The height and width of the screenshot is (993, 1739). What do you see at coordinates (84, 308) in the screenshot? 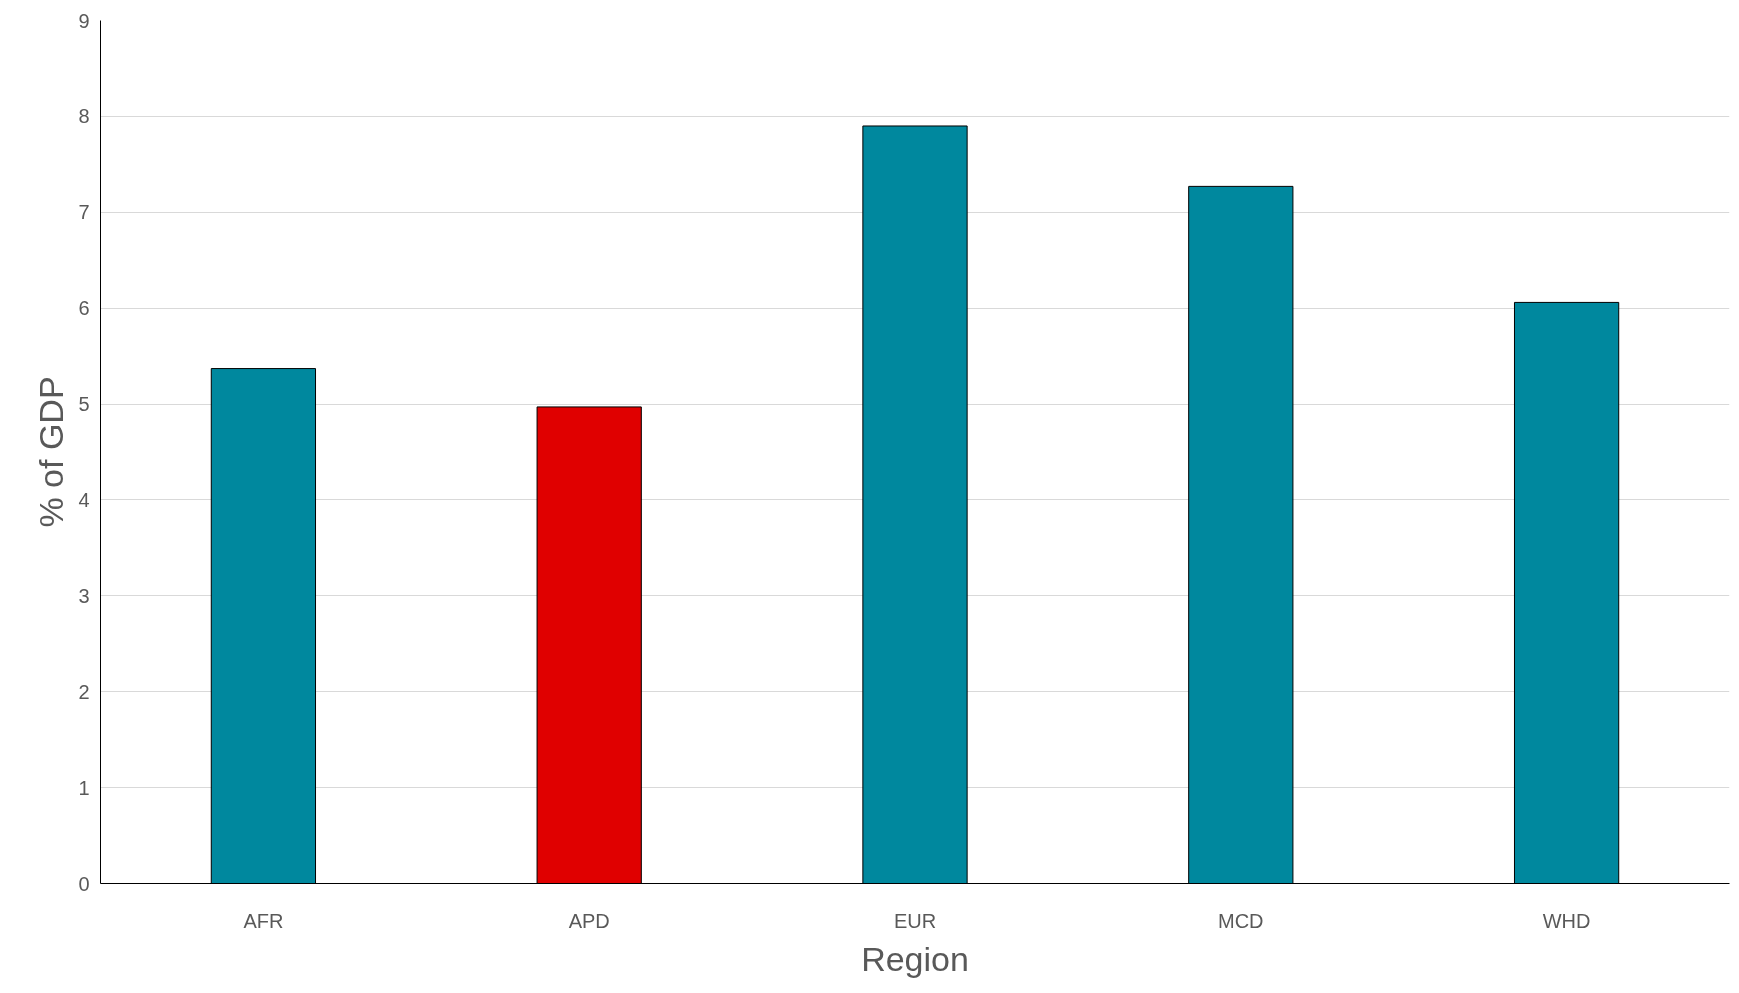
I see `y-tick-label: 6` at bounding box center [84, 308].